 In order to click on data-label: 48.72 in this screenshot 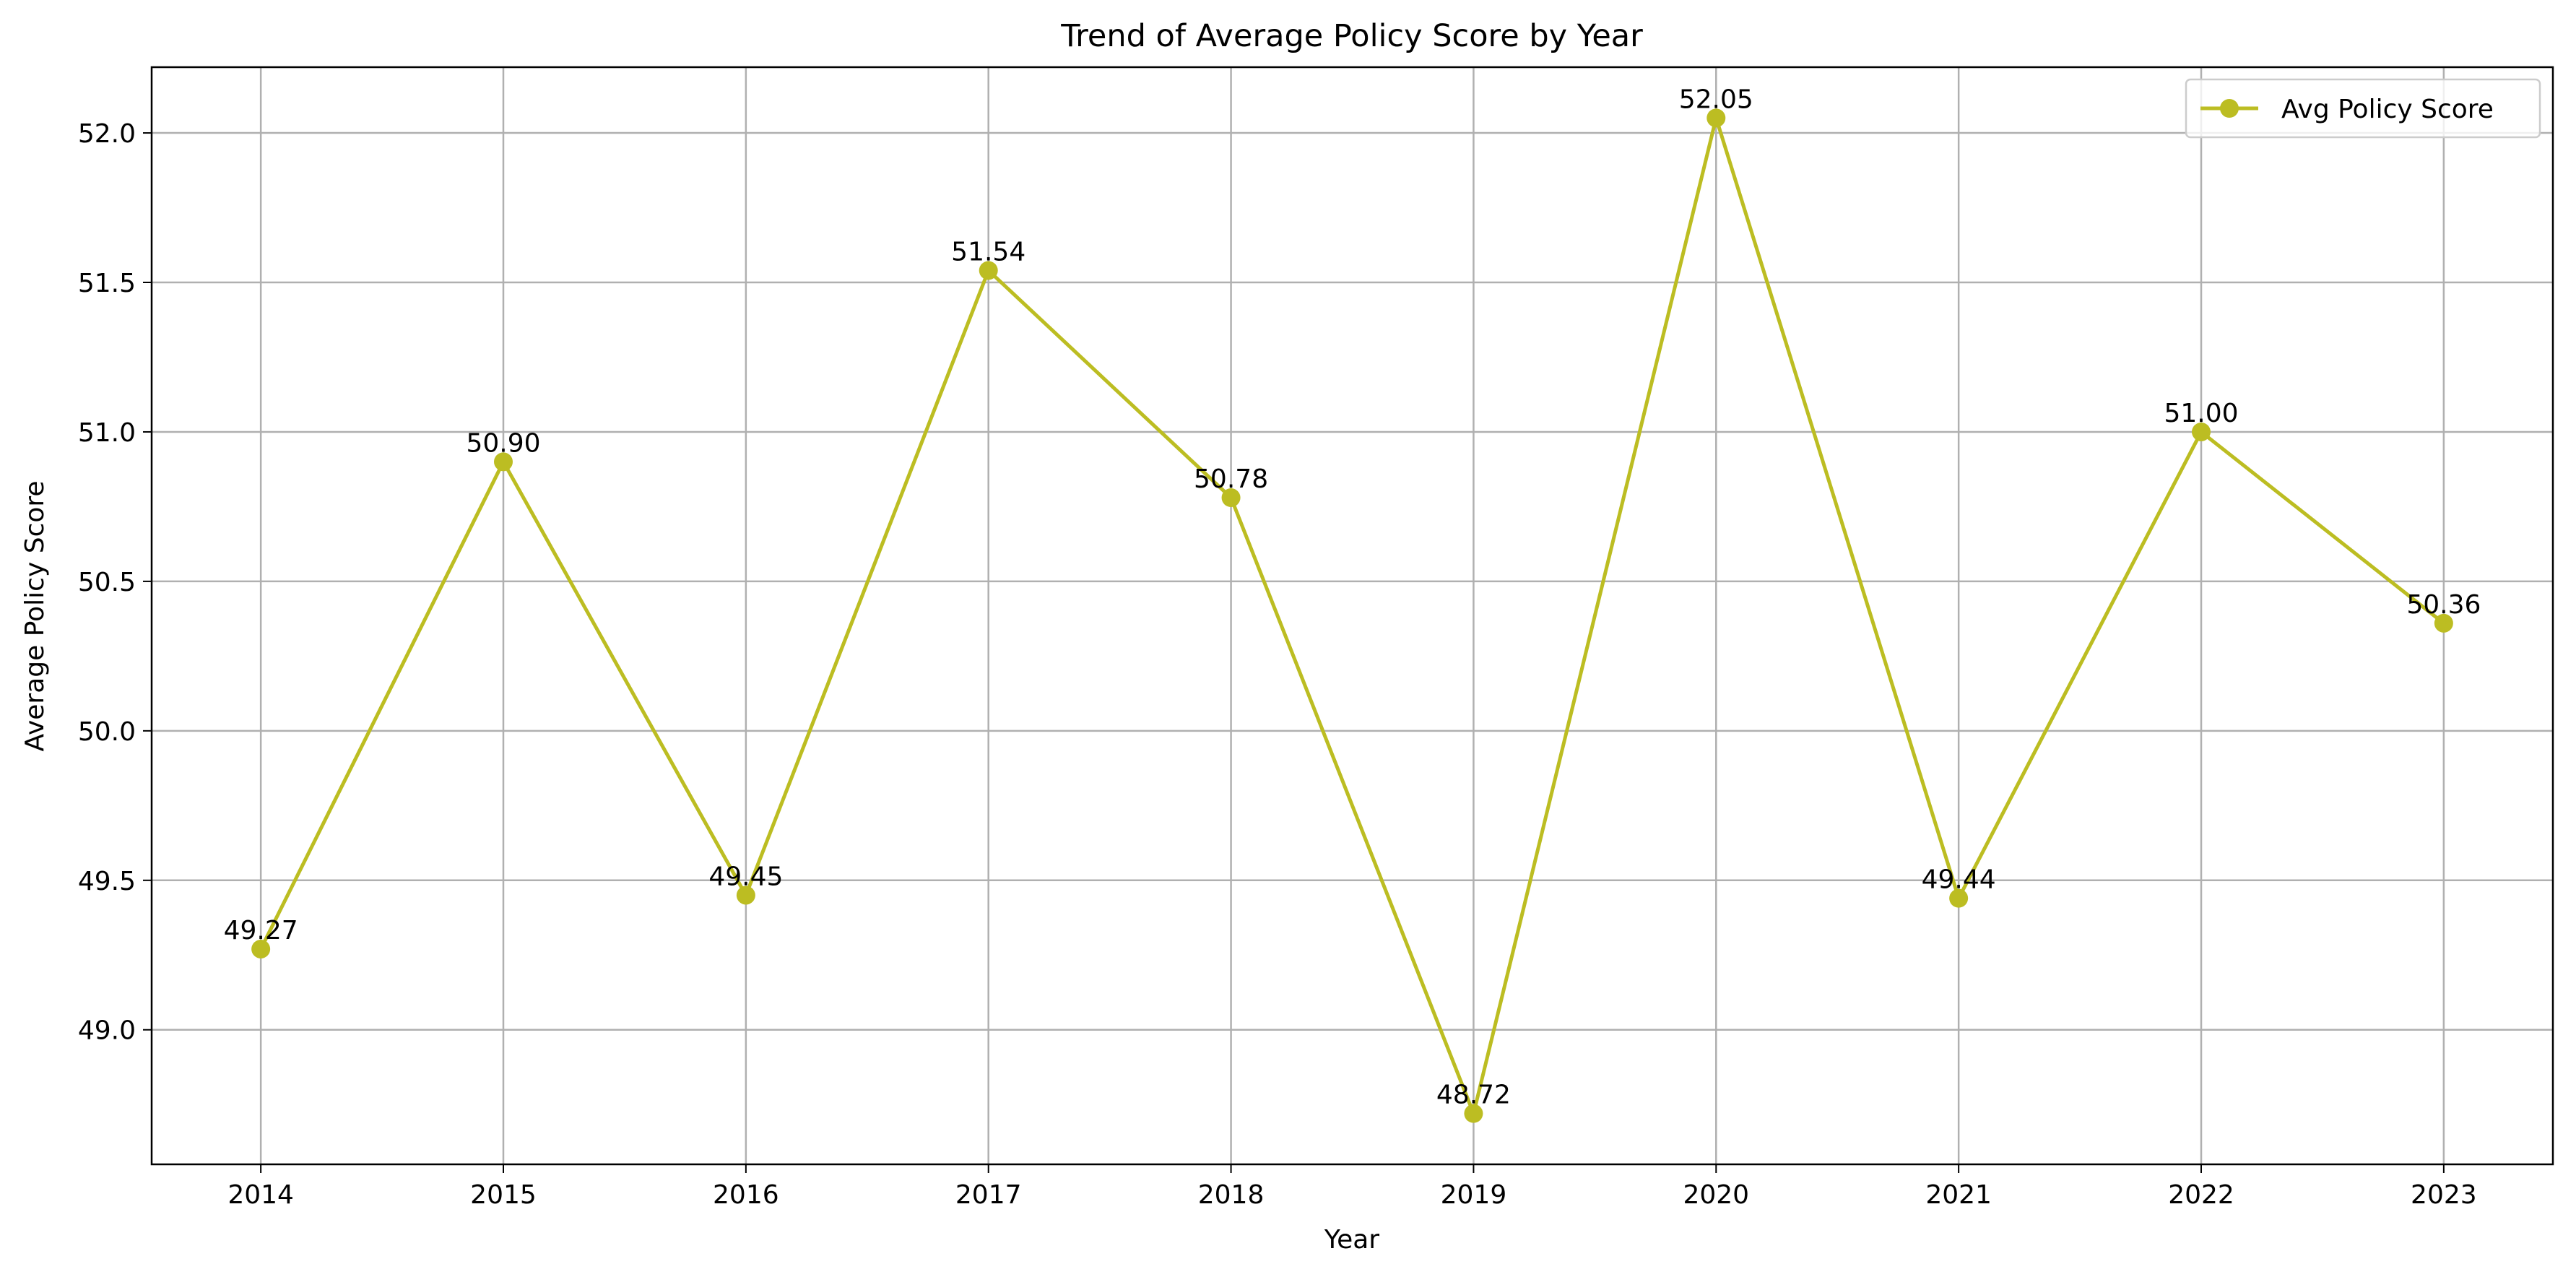, I will do `click(1473, 1095)`.